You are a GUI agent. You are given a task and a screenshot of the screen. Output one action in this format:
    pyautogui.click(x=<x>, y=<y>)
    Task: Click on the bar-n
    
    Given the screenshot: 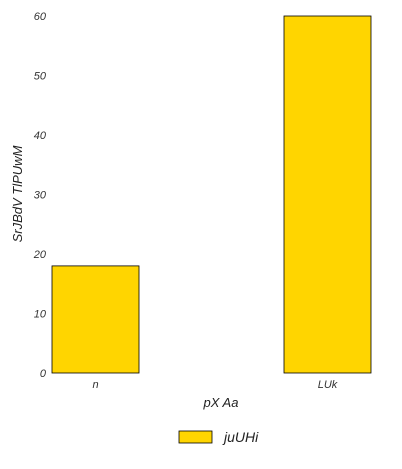 What is the action you would take?
    pyautogui.click(x=95, y=319)
    